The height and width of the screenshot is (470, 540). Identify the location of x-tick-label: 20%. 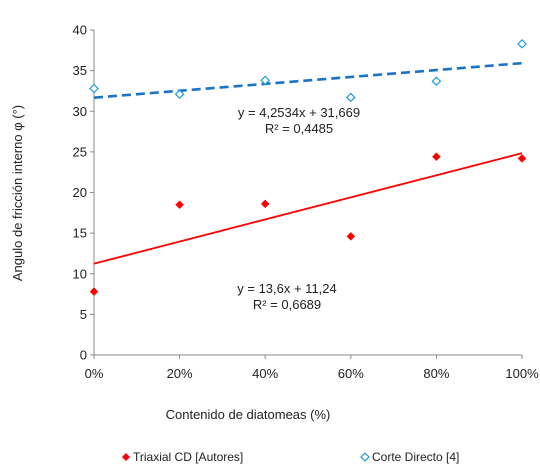
(180, 373).